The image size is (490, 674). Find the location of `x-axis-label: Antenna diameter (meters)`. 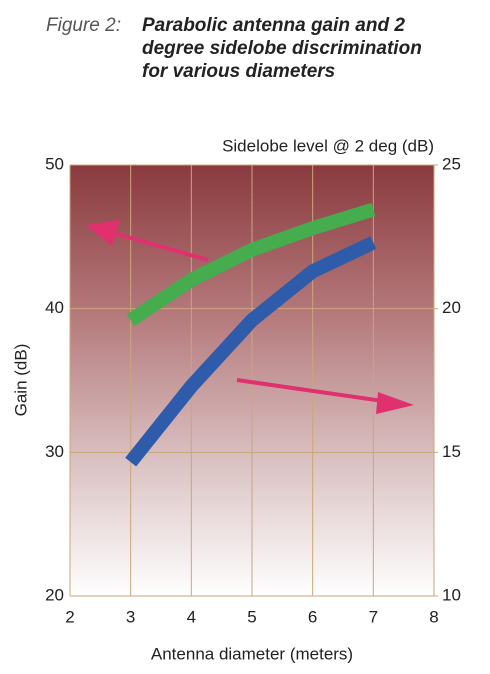

x-axis-label: Antenna diameter (meters) is located at coordinates (252, 653).